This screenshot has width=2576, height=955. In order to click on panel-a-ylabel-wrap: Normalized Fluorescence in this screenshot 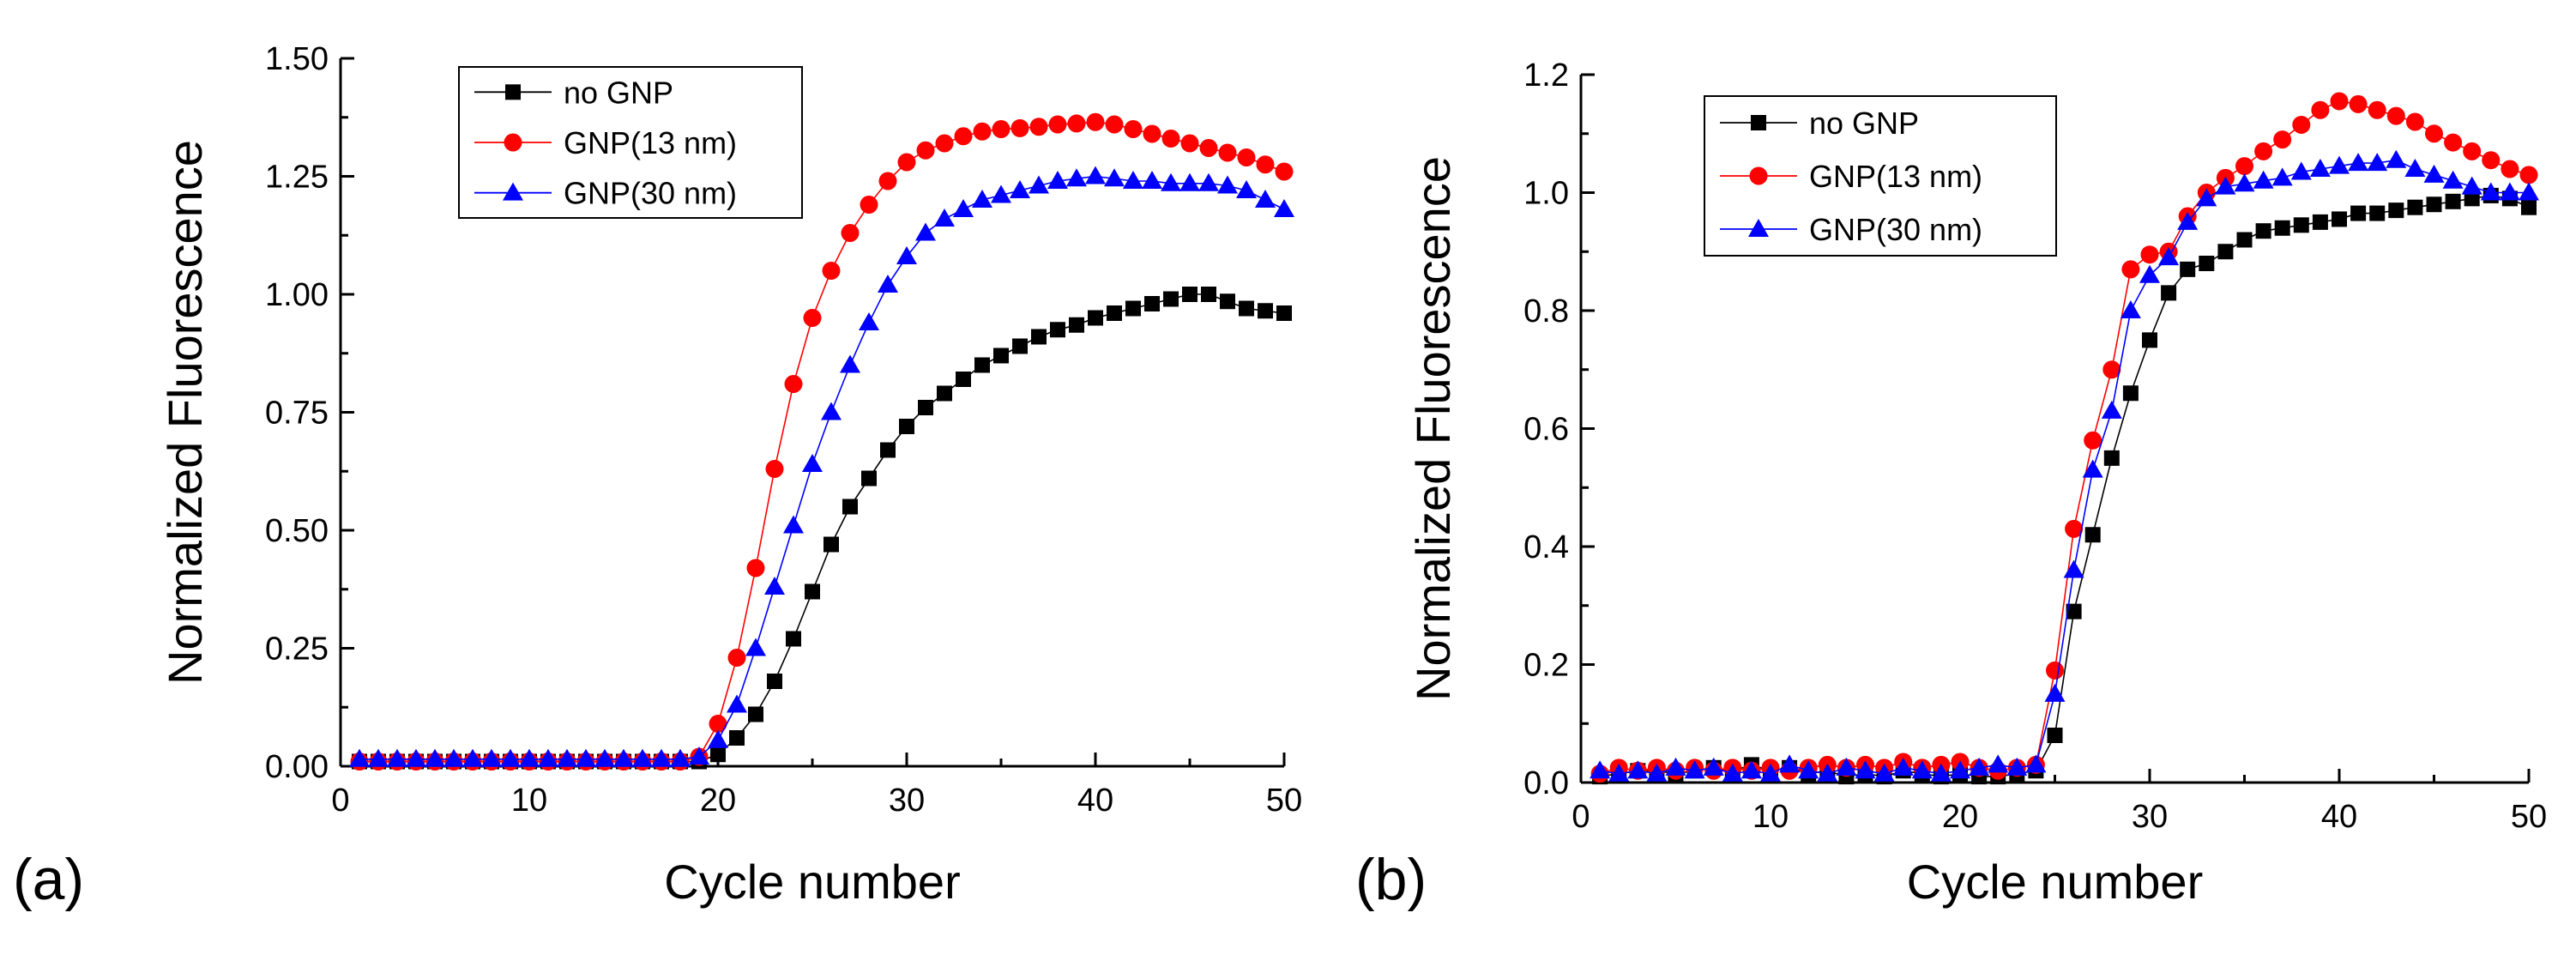, I will do `click(185, 412)`.